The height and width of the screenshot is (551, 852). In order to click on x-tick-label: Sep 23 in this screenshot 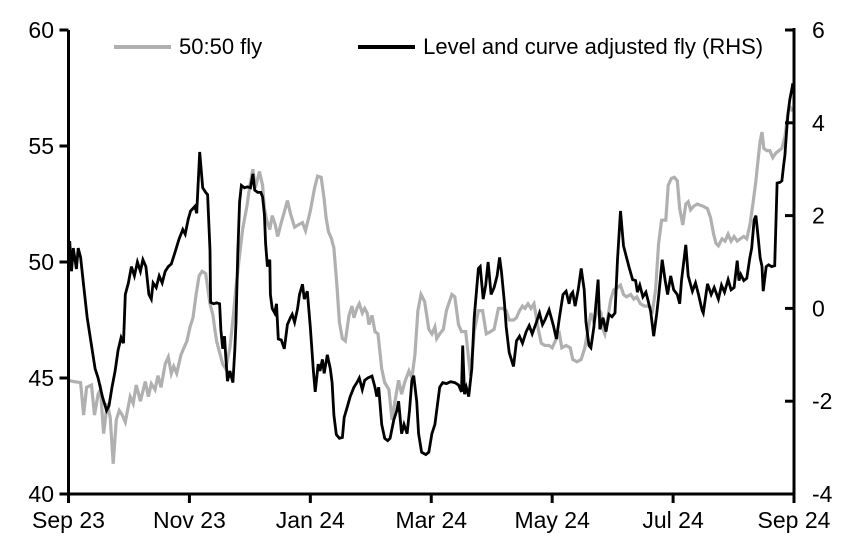, I will do `click(68, 520)`.